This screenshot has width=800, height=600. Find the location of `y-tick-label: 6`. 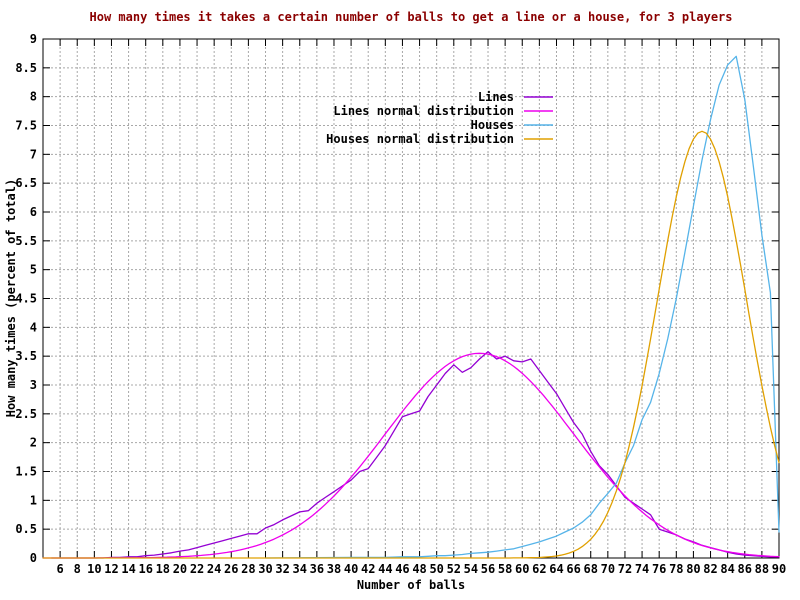

y-tick-label: 6 is located at coordinates (33, 212).